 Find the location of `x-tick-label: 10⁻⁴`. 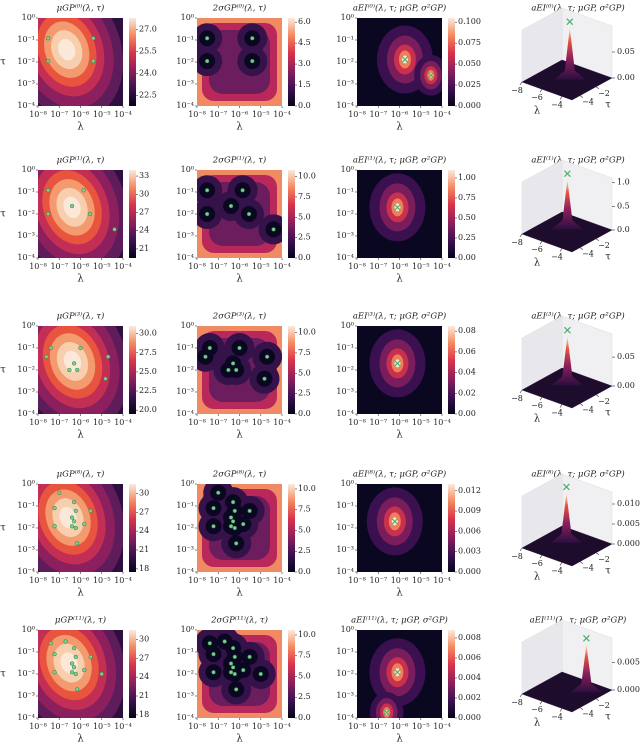

x-tick-label: 10⁻⁴ is located at coordinates (123, 422).